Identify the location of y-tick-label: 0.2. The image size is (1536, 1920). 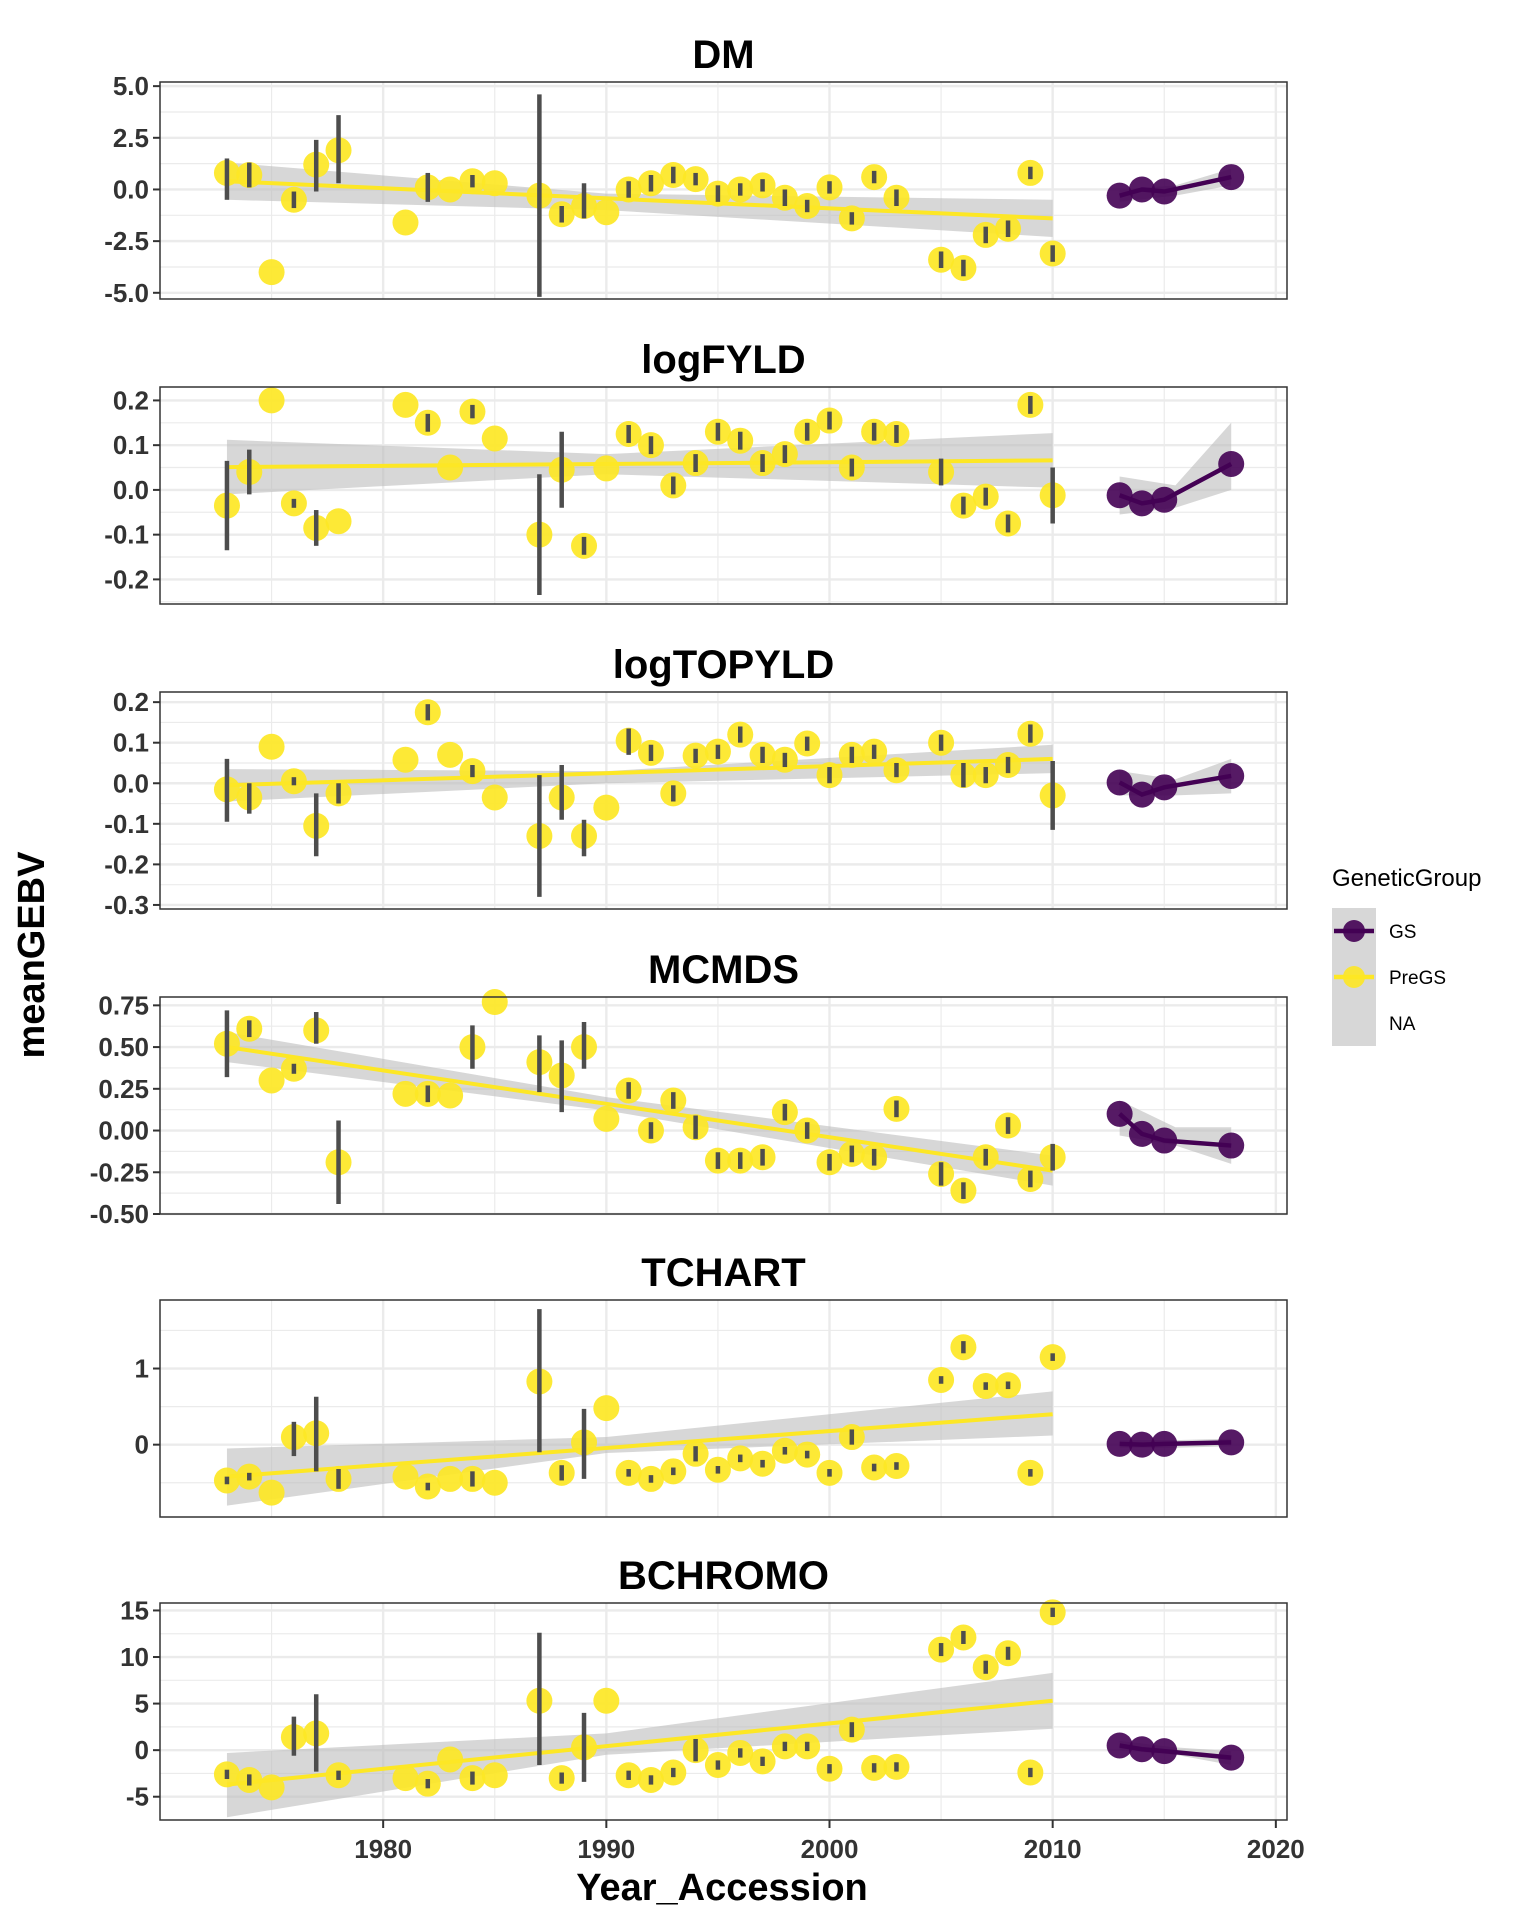
(131, 702).